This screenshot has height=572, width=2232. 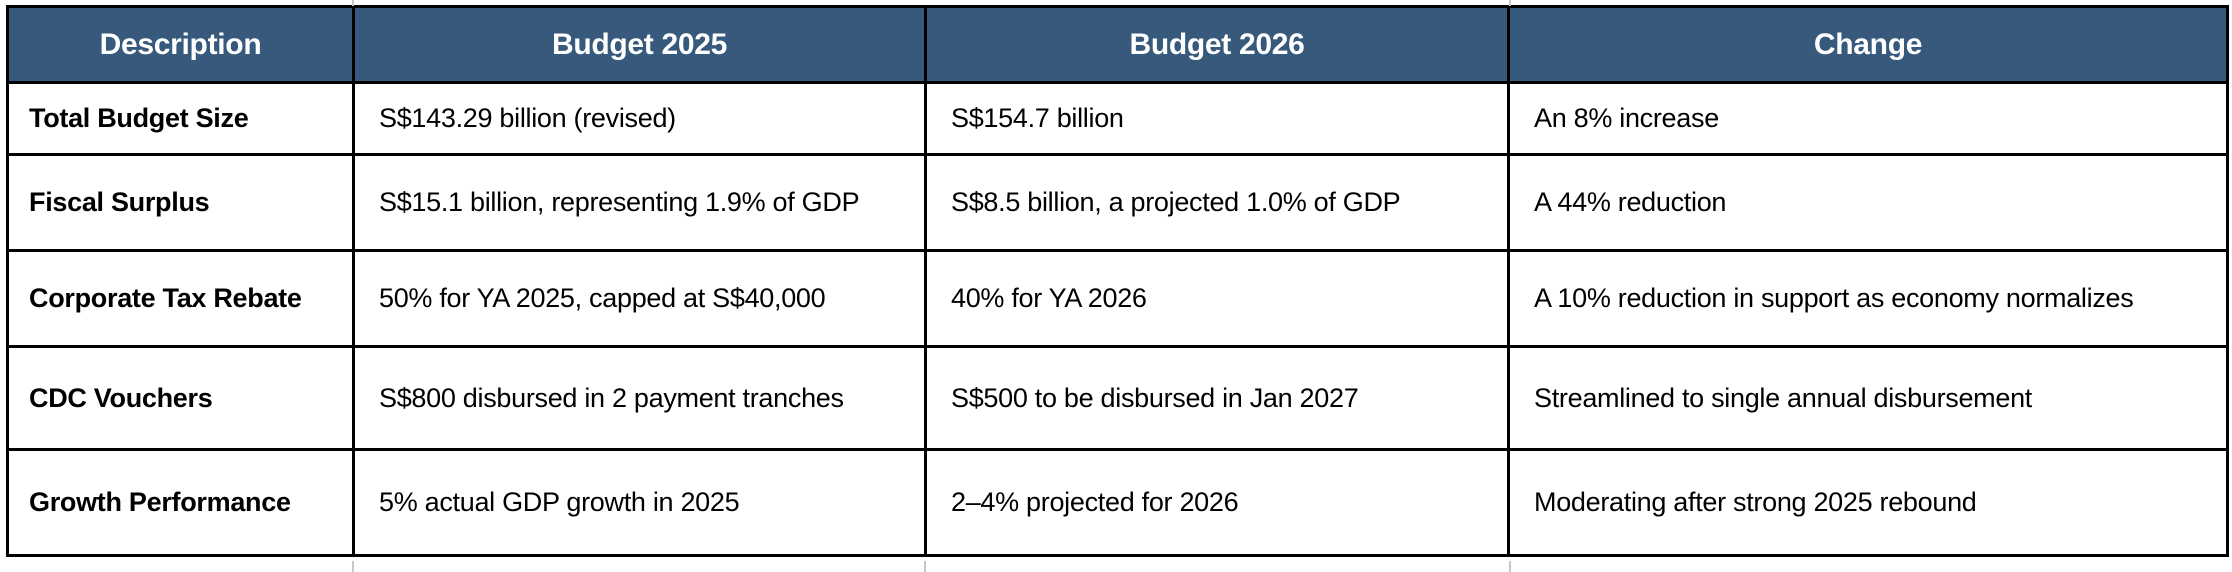 What do you see at coordinates (1217, 44) in the screenshot?
I see `header-cell-budget-2026: Budget 2026` at bounding box center [1217, 44].